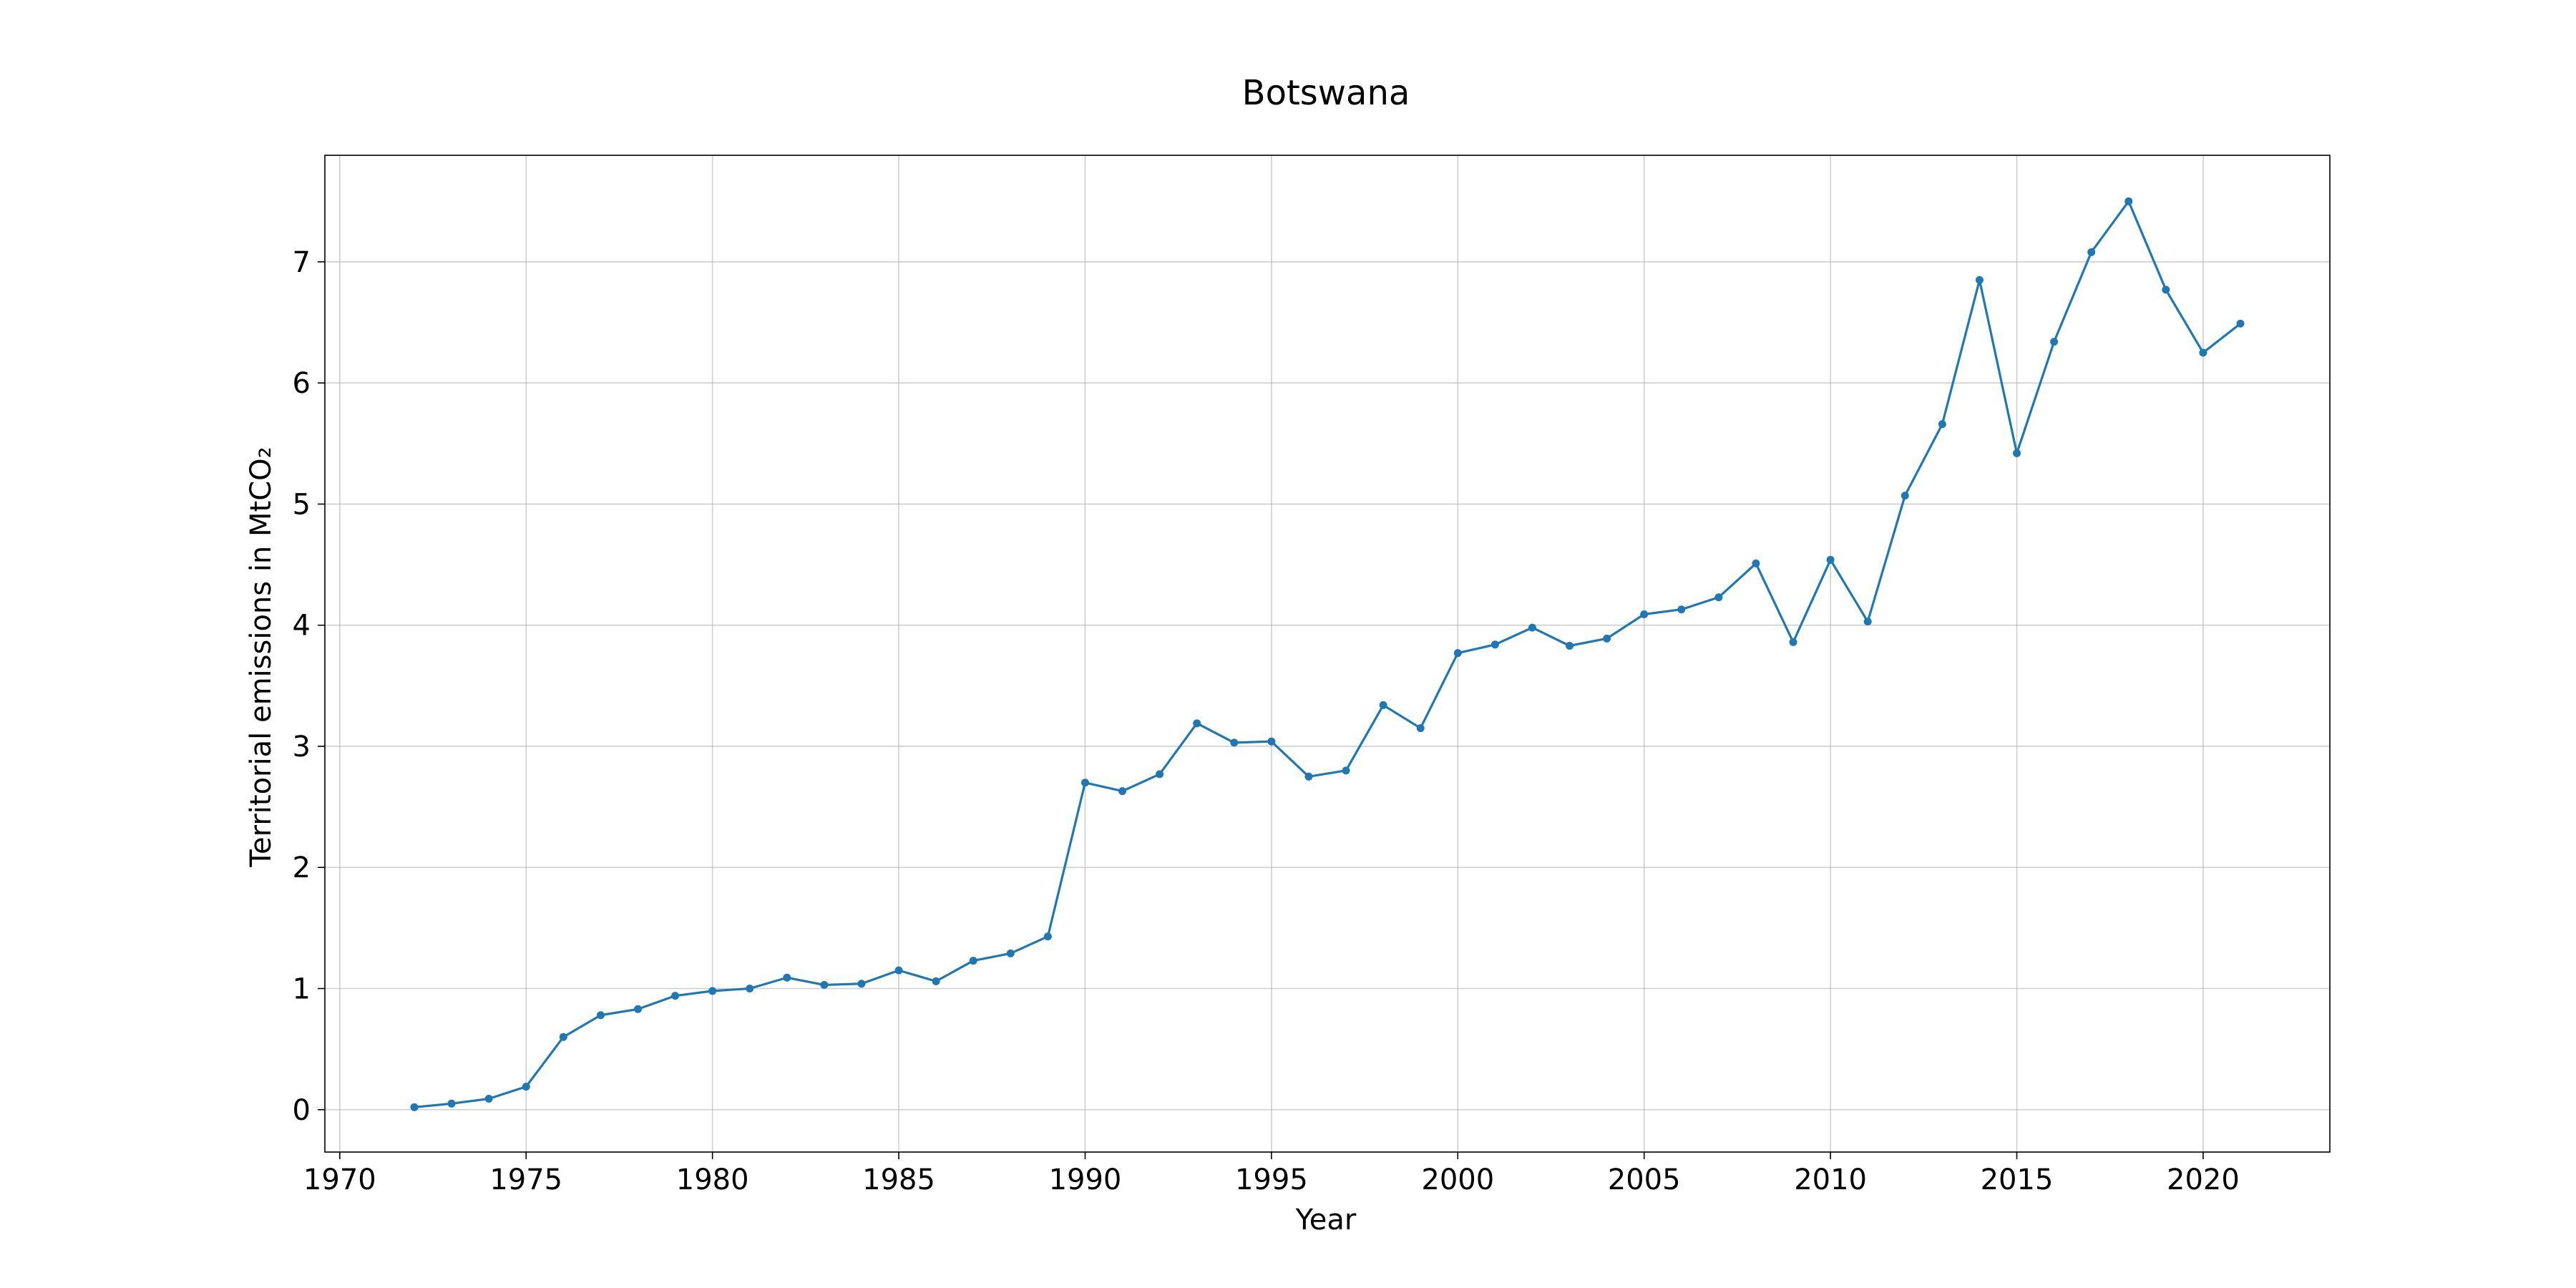 This screenshot has height=1288, width=2576. Describe the element at coordinates (1326, 1220) in the screenshot. I see `x-axis-label: Year` at that location.